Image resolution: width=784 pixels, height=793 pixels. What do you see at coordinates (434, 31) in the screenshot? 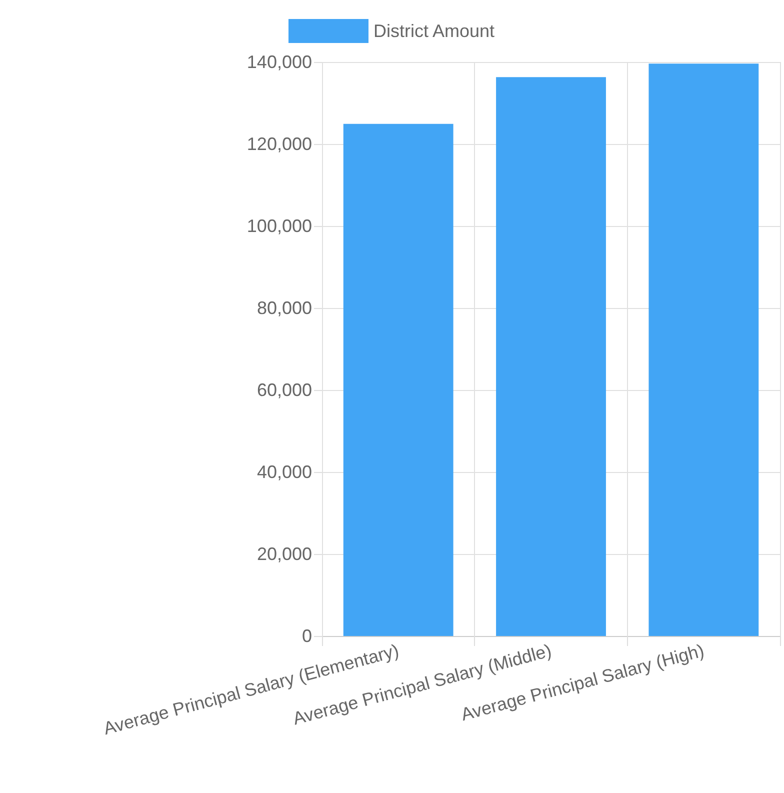
I see `legend-label: District Amount` at bounding box center [434, 31].